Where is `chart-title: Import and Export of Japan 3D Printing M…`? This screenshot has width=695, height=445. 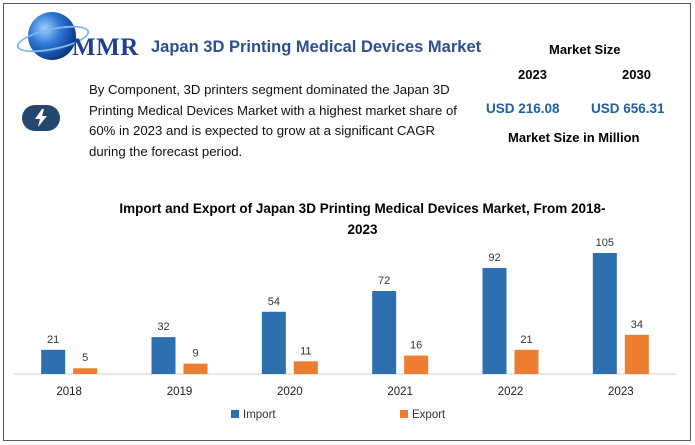 chart-title: Import and Export of Japan 3D Printing M… is located at coordinates (362, 219).